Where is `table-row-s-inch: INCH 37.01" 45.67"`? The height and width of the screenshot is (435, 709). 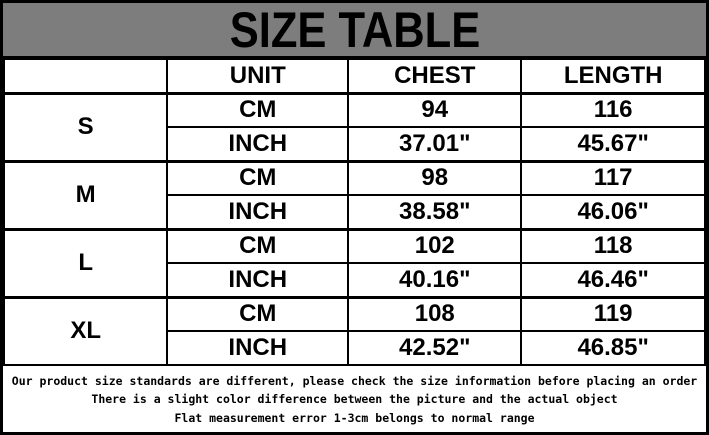 table-row-s-inch: INCH 37.01" 45.67" is located at coordinates (355, 144).